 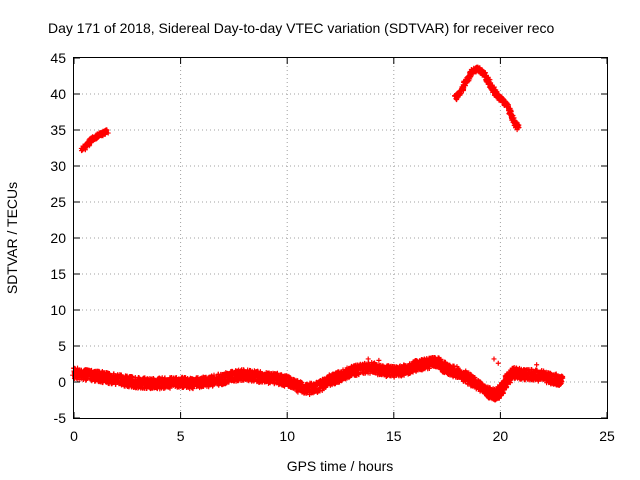 What do you see at coordinates (58, 274) in the screenshot?
I see `y-tick-label: 15` at bounding box center [58, 274].